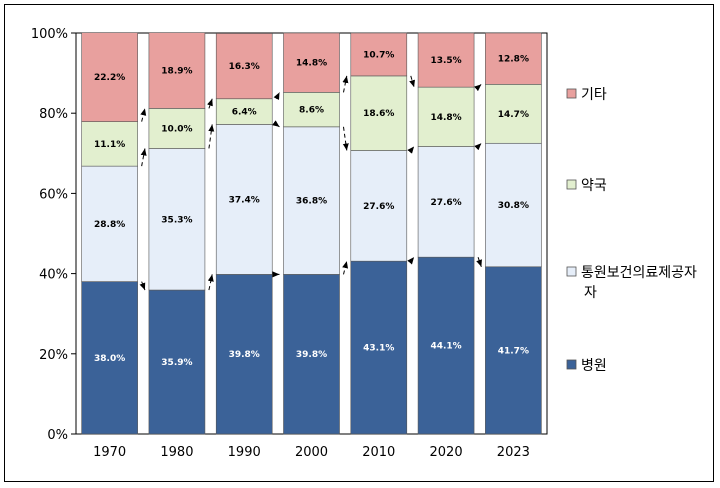 The width and height of the screenshot is (720, 488). I want to click on legend-label: 약국, so click(594, 186).